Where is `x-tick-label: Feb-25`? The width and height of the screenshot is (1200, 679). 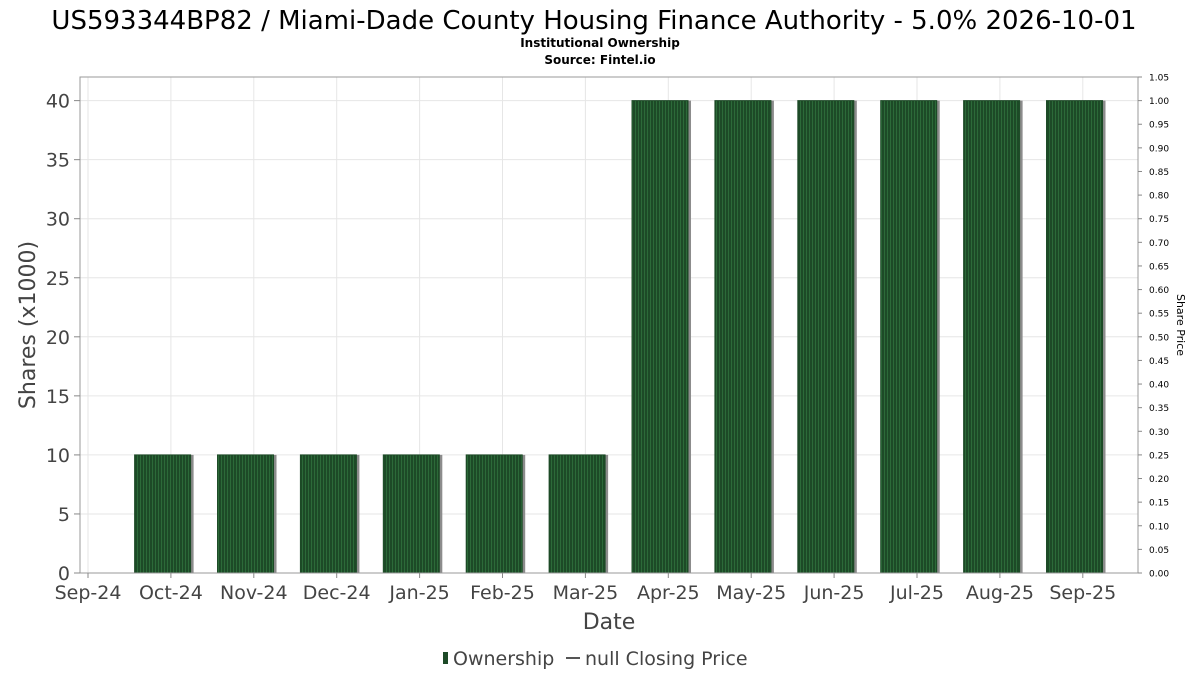
x-tick-label: Feb-25 is located at coordinates (502, 593).